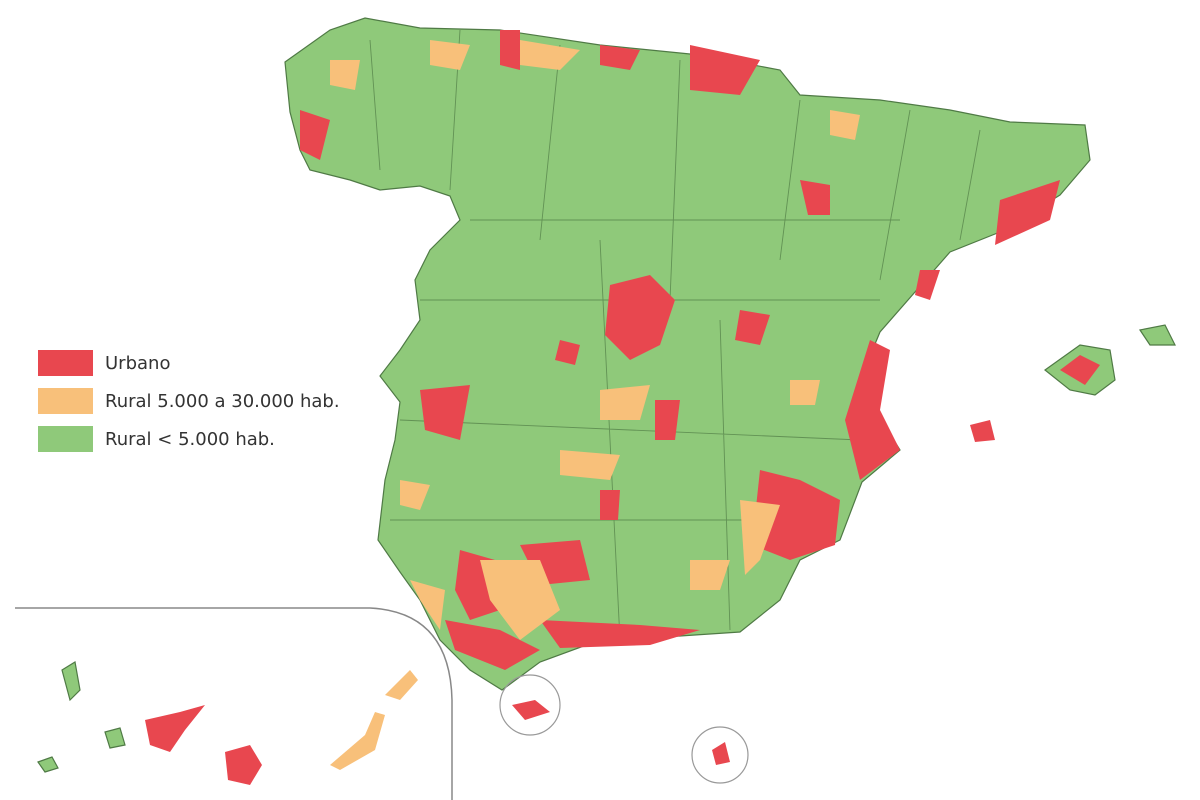  I want to click on legend-label: Rural 5.000 a 30.000 hab., so click(222, 401).